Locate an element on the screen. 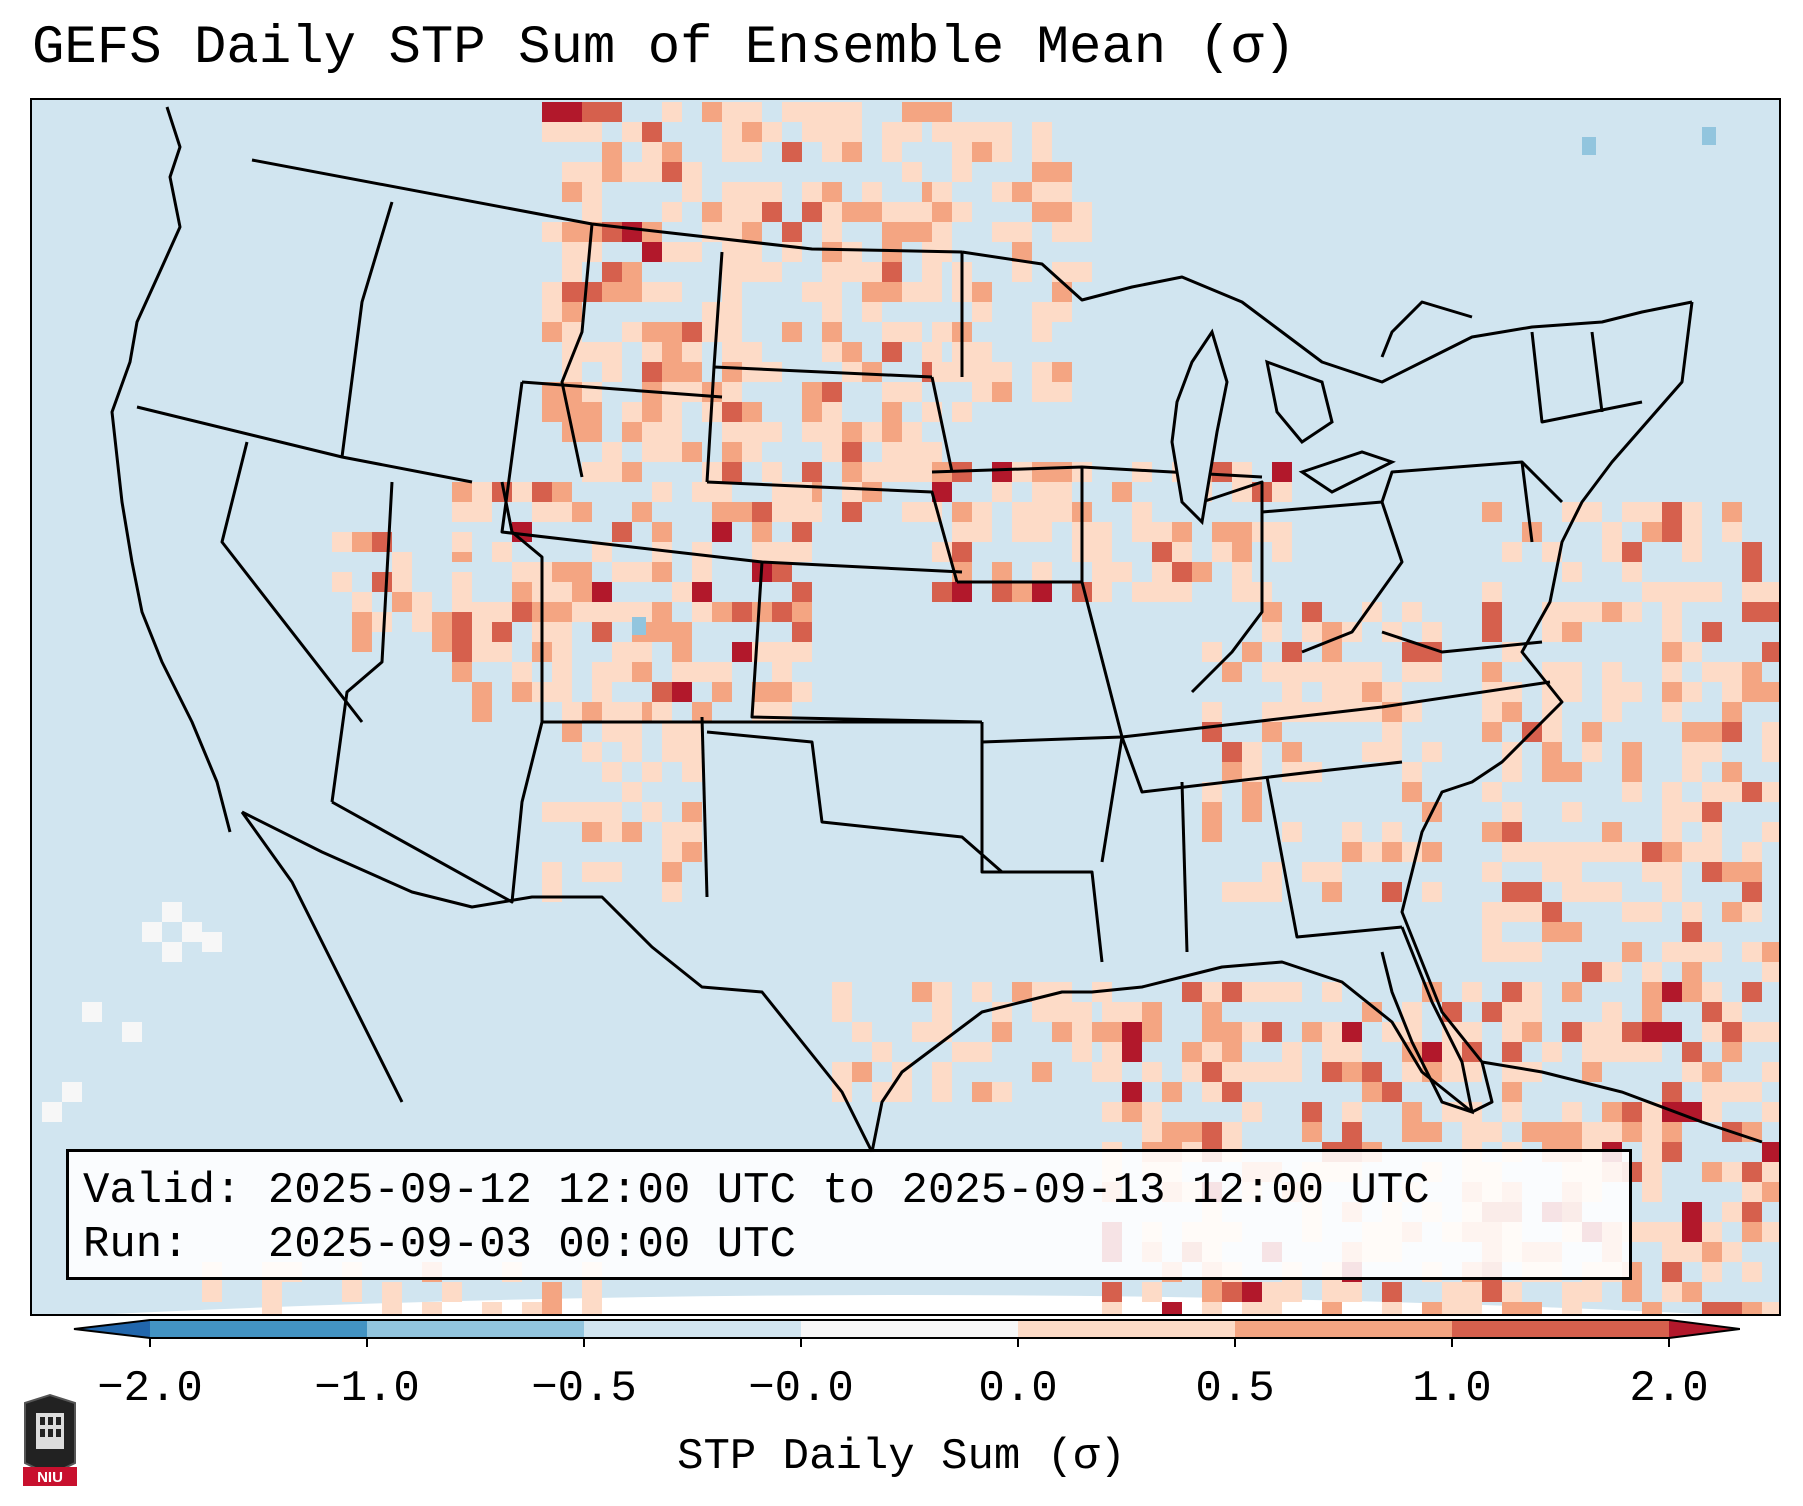 The image size is (1803, 1506). colorbar-label: STP Daily Sum (σ) is located at coordinates (901, 1457).